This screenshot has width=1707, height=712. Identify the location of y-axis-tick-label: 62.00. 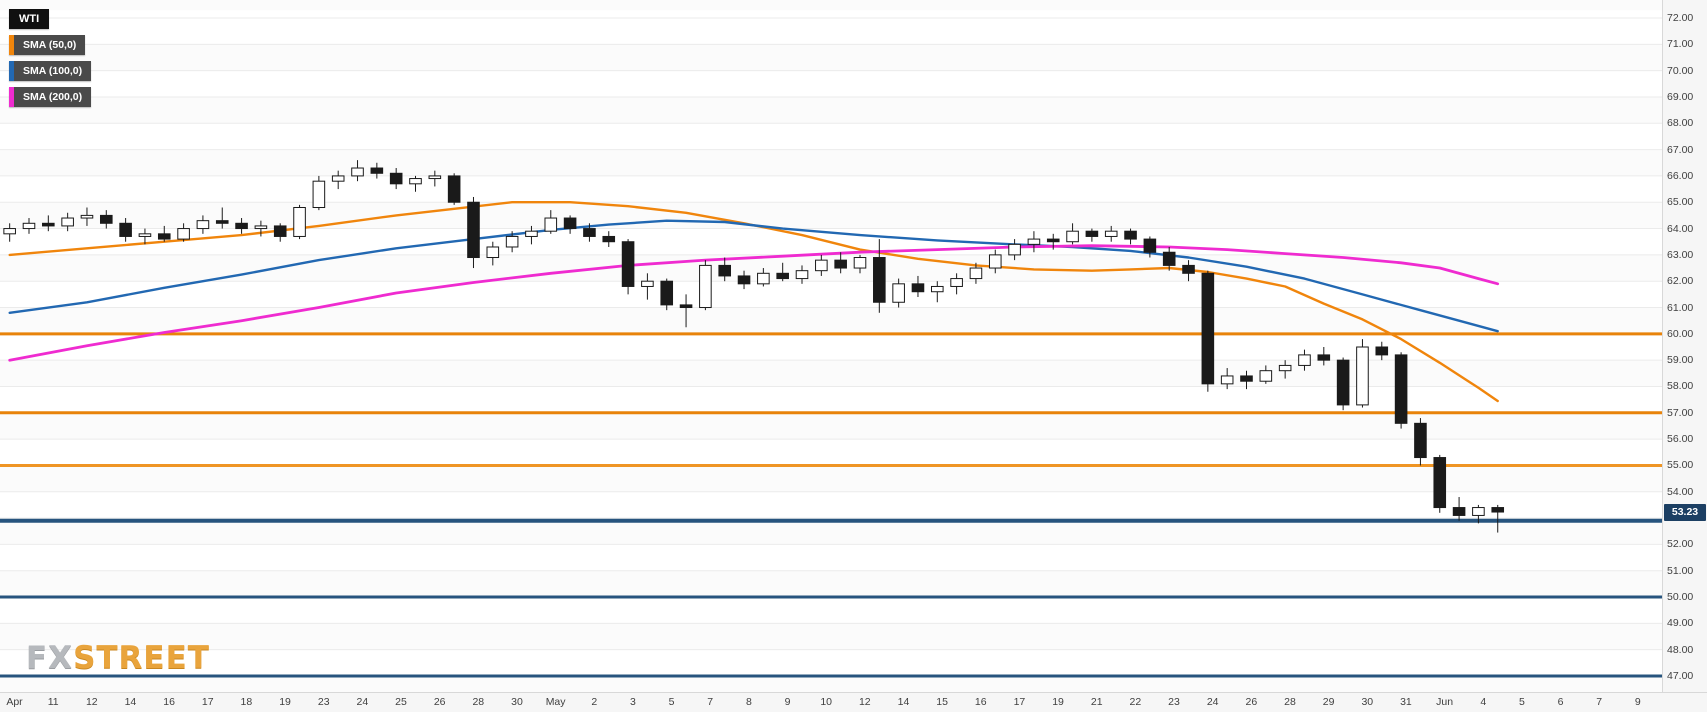
(1680, 281).